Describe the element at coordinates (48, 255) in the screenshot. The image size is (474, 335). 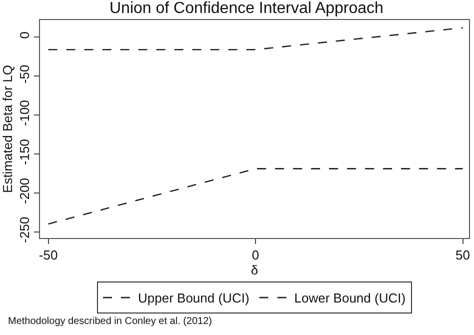
I see `x-tick-label: -50` at that location.